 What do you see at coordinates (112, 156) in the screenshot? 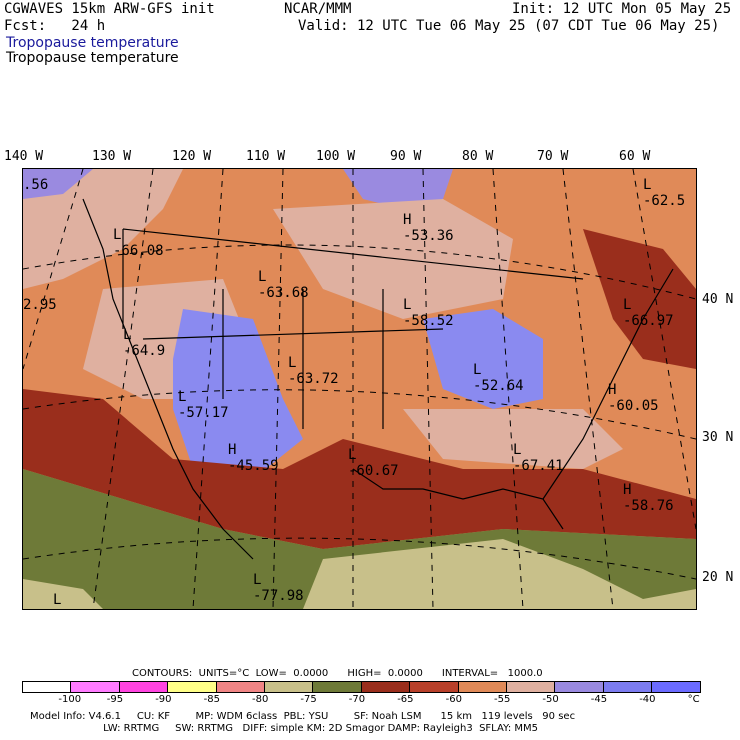
I see `lon-label: 130 W` at bounding box center [112, 156].